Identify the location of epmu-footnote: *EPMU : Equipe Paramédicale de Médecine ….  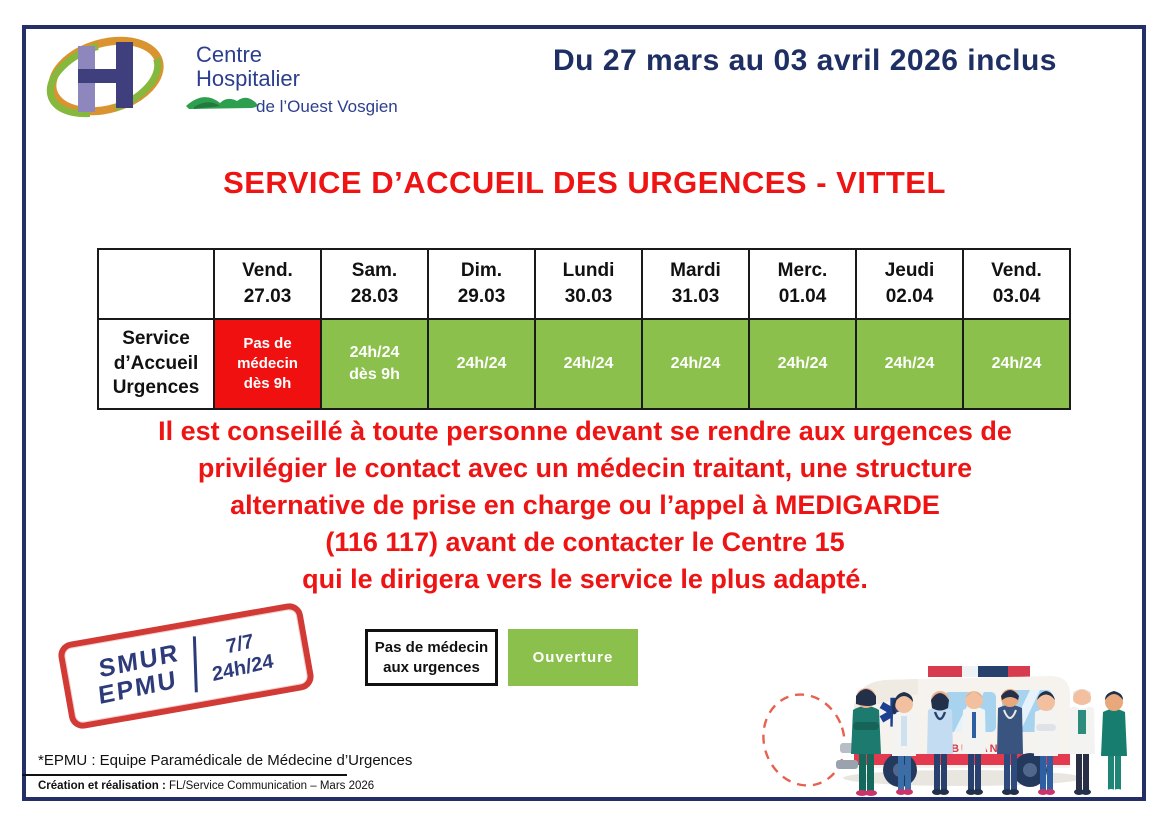
(225, 760).